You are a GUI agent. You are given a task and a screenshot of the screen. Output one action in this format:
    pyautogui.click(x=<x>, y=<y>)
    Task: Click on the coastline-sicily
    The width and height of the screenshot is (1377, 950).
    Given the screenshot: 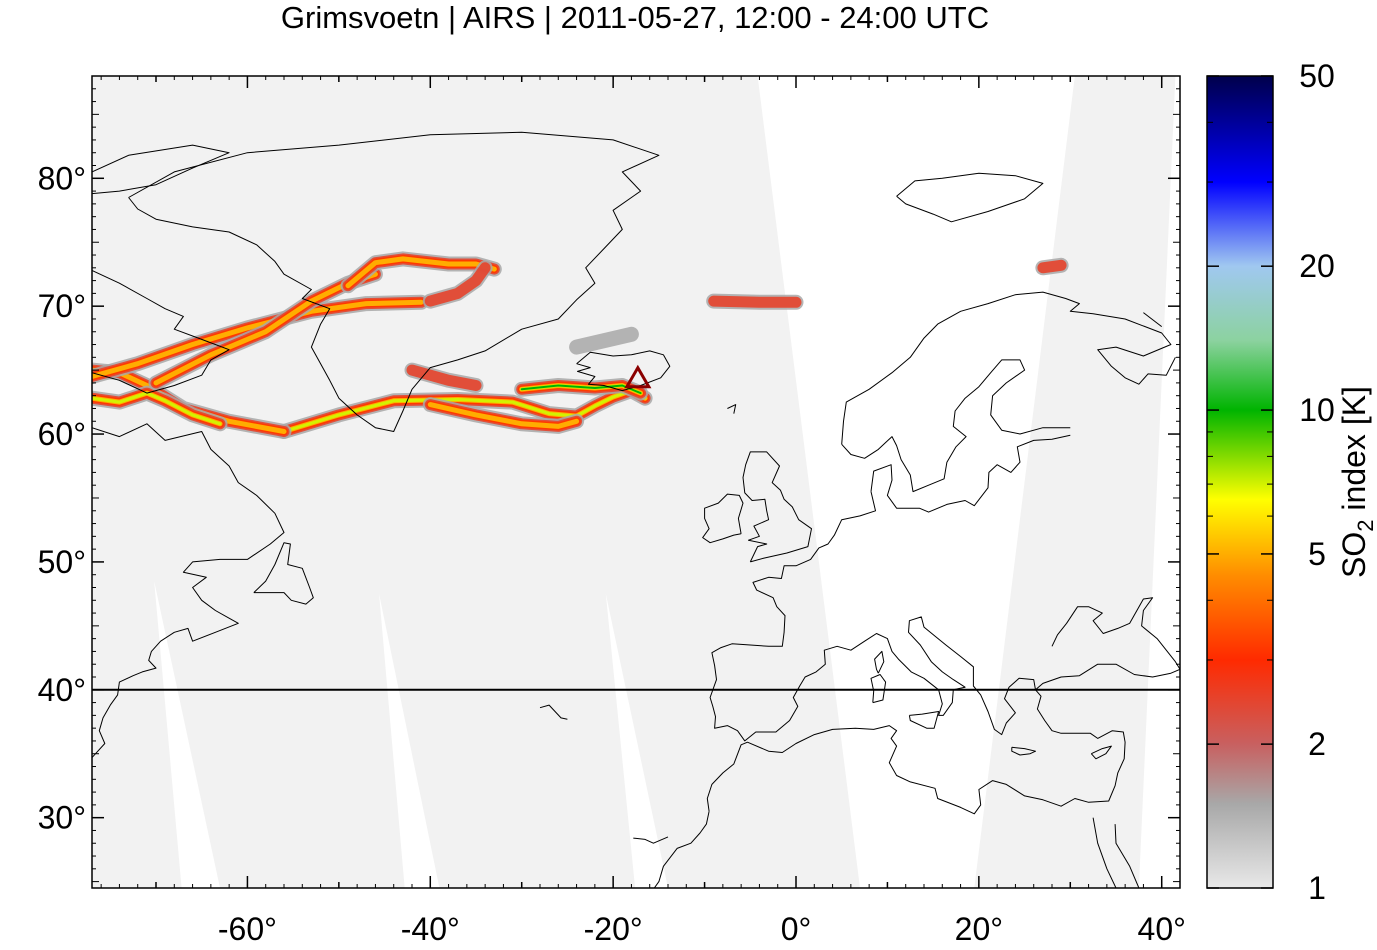 What is the action you would take?
    pyautogui.click(x=924, y=720)
    